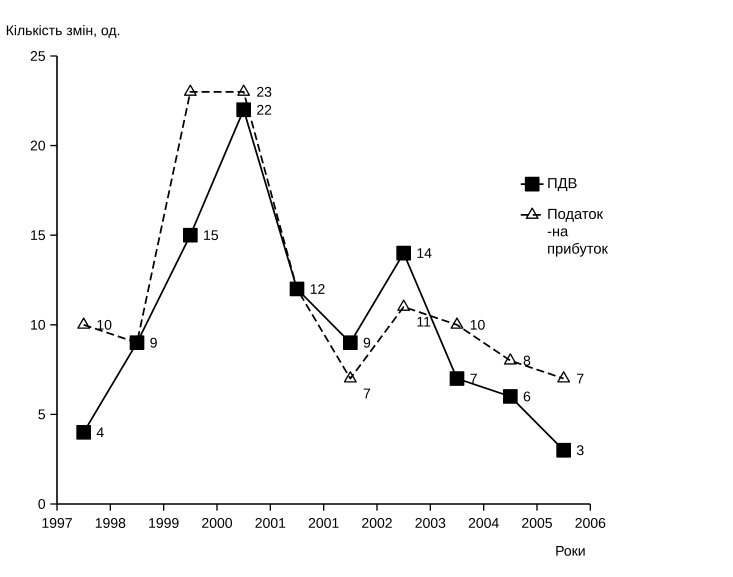  I want to click on y-tick-label: 10, so click(38, 325).